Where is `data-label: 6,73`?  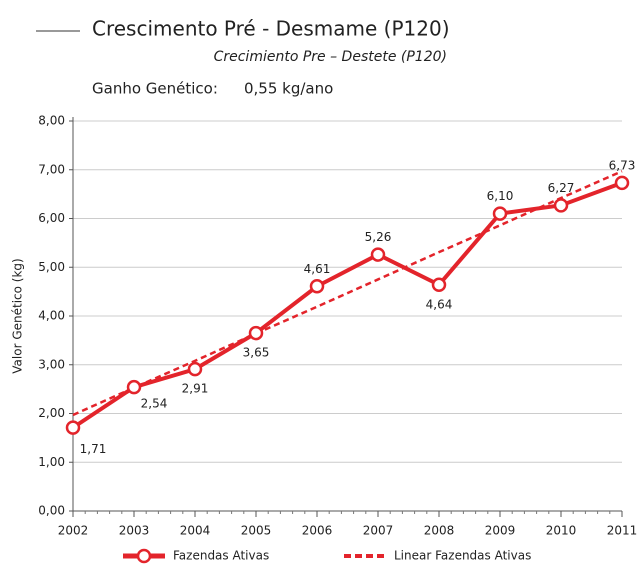 data-label: 6,73 is located at coordinates (622, 165).